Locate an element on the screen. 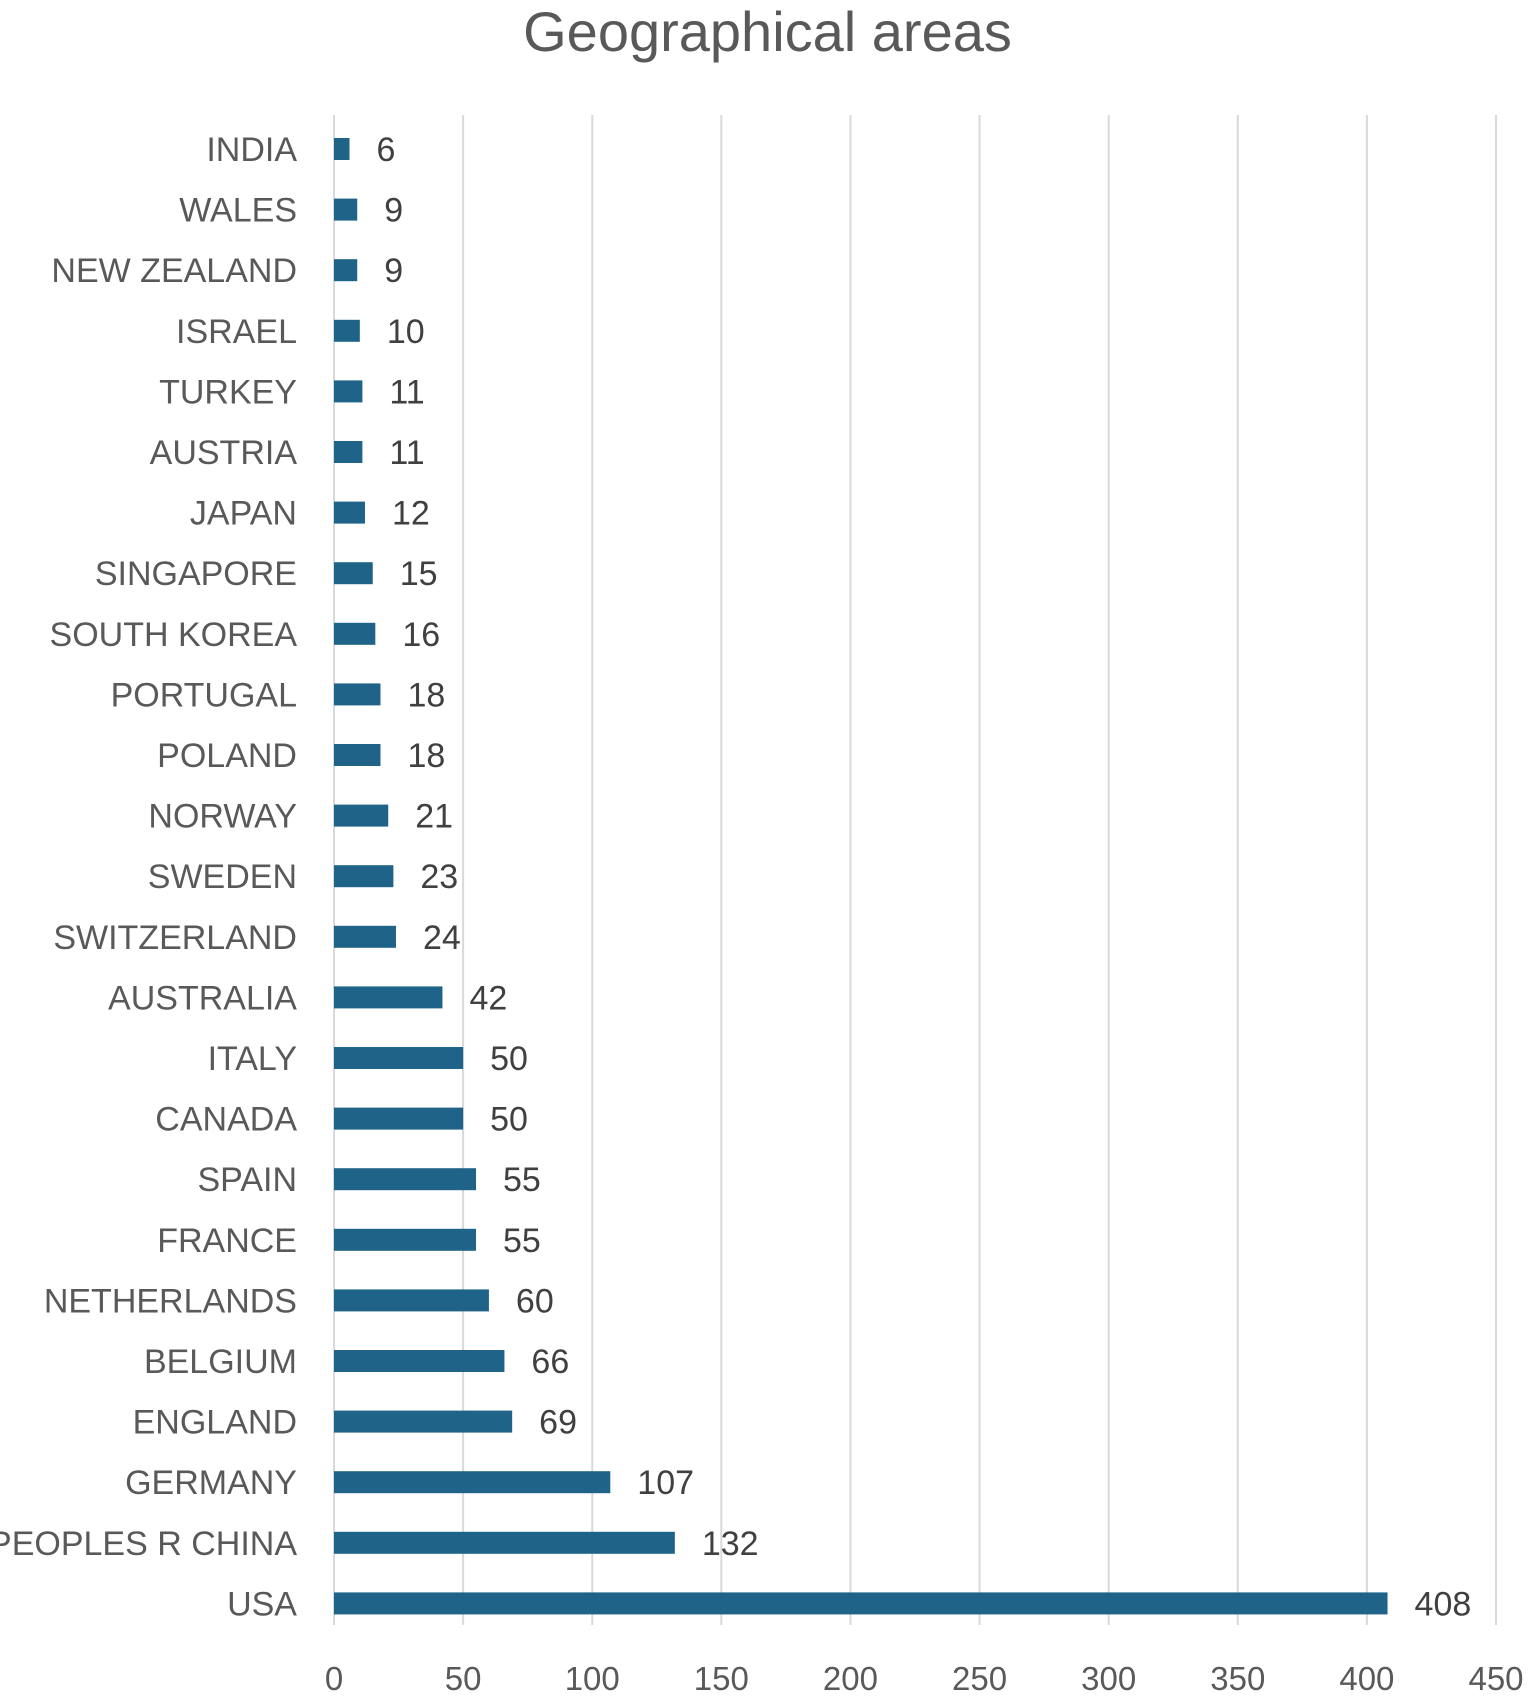  category-label: GERMANY is located at coordinates (211, 1483).